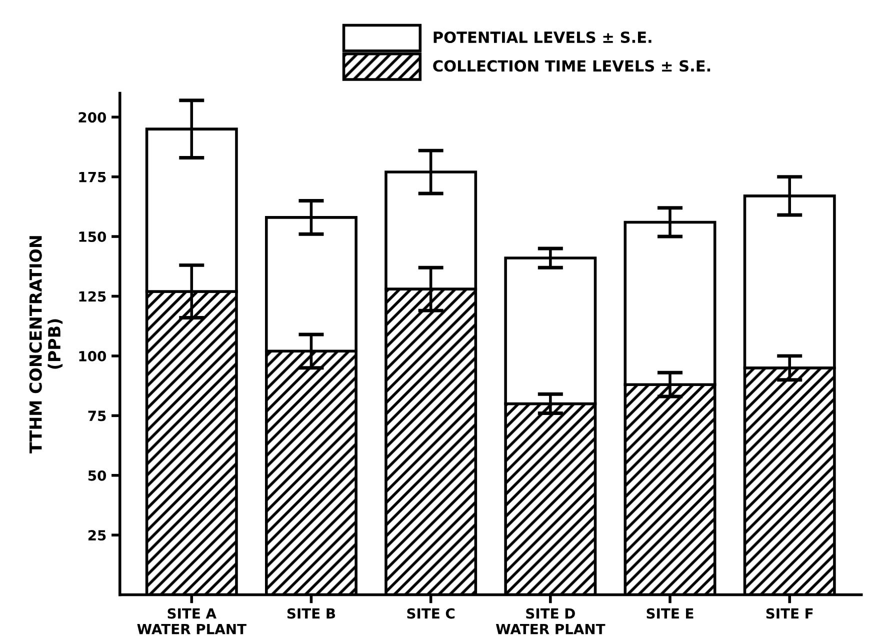 This screenshot has width=888, height=643. Describe the element at coordinates (571, 66) in the screenshot. I see `legend-label: COLLECTION TIME LEVELS ± S.E.` at that location.